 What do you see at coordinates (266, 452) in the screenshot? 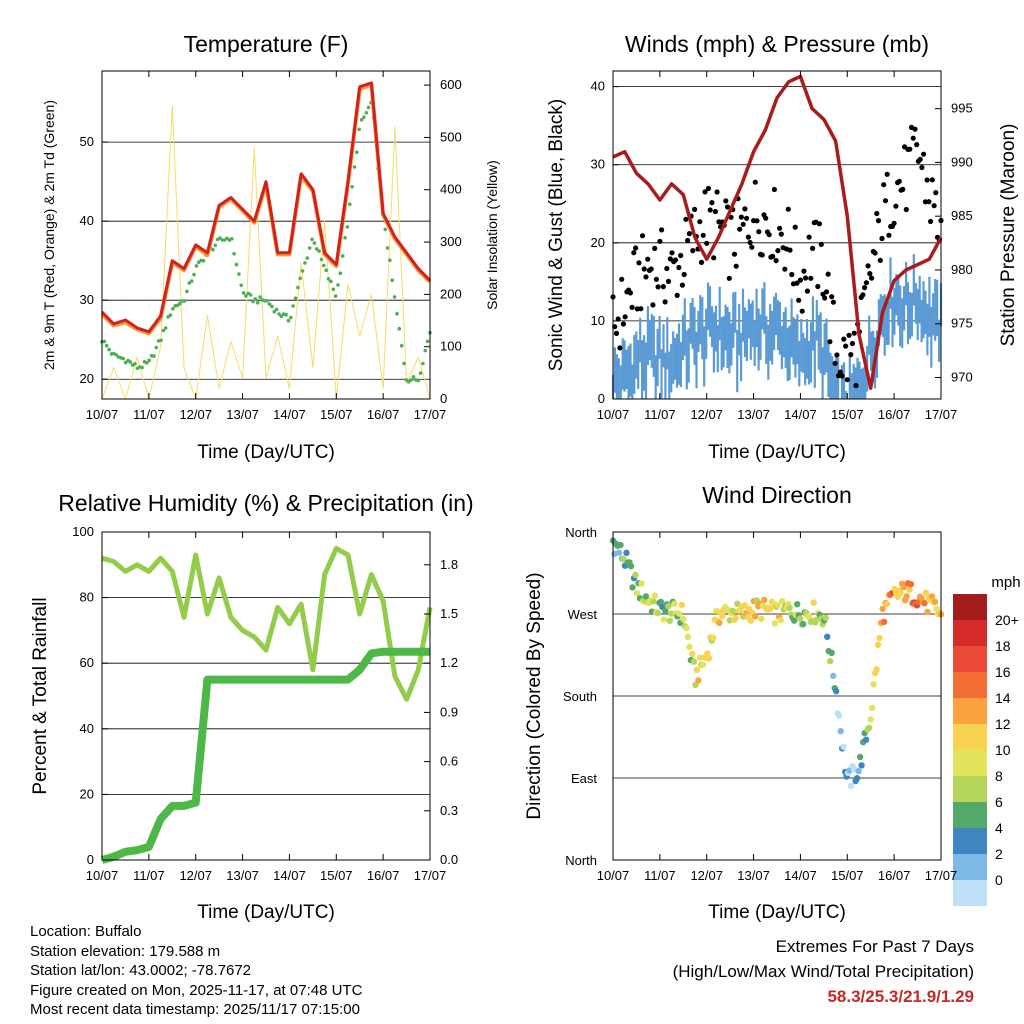
I see `temperature-xlabel: Time (Day/UTC)` at bounding box center [266, 452].